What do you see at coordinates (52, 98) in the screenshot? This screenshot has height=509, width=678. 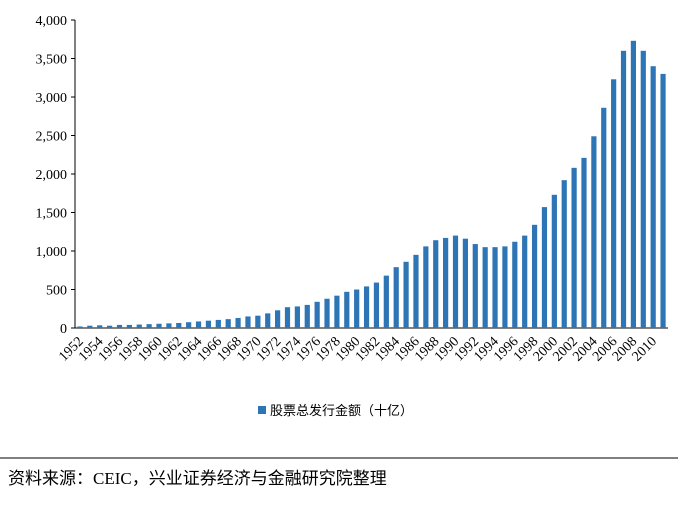 I see `y-tick-label: 3,000` at bounding box center [52, 98].